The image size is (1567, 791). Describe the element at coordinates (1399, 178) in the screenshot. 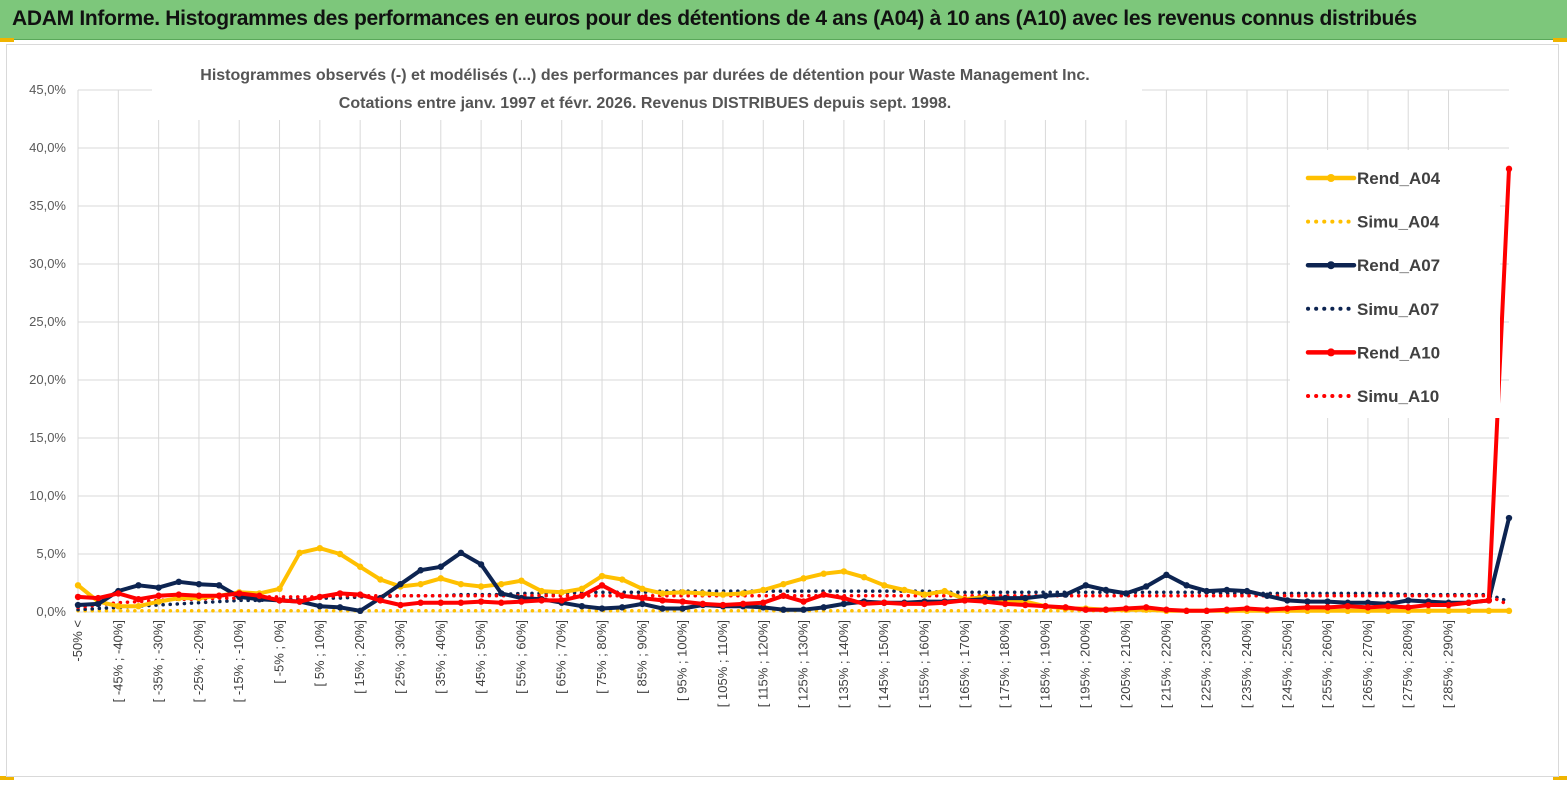

I see `legend-label: Rend_A04` at that location.